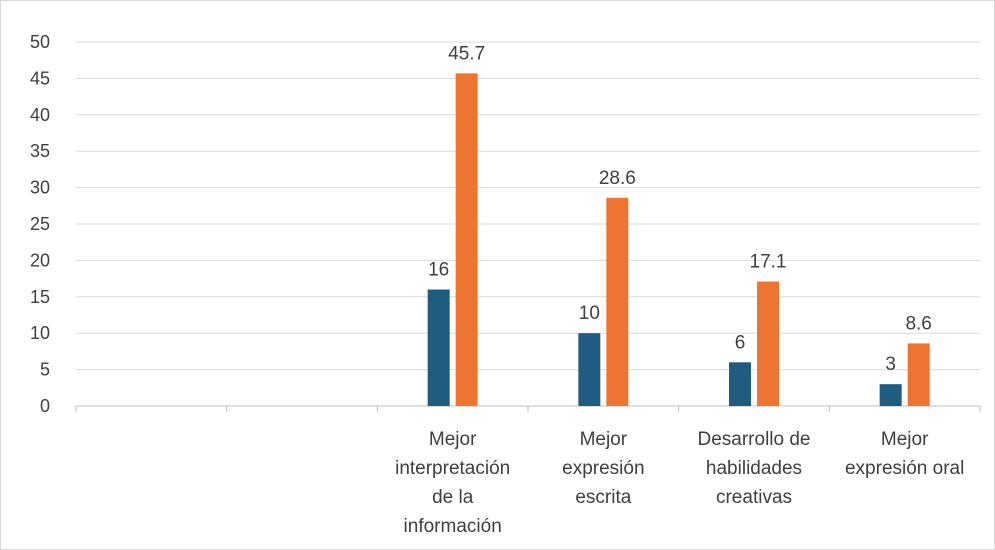  Describe the element at coordinates (740, 384) in the screenshot. I see `bar-series1-cat5` at that location.